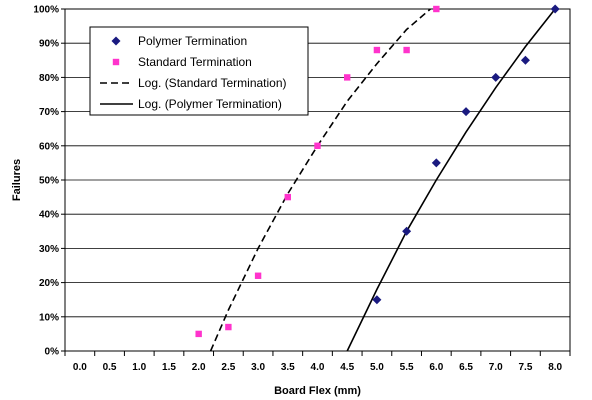 The height and width of the screenshot is (400, 592). I want to click on x-tick-label: 7.5, so click(525, 367).